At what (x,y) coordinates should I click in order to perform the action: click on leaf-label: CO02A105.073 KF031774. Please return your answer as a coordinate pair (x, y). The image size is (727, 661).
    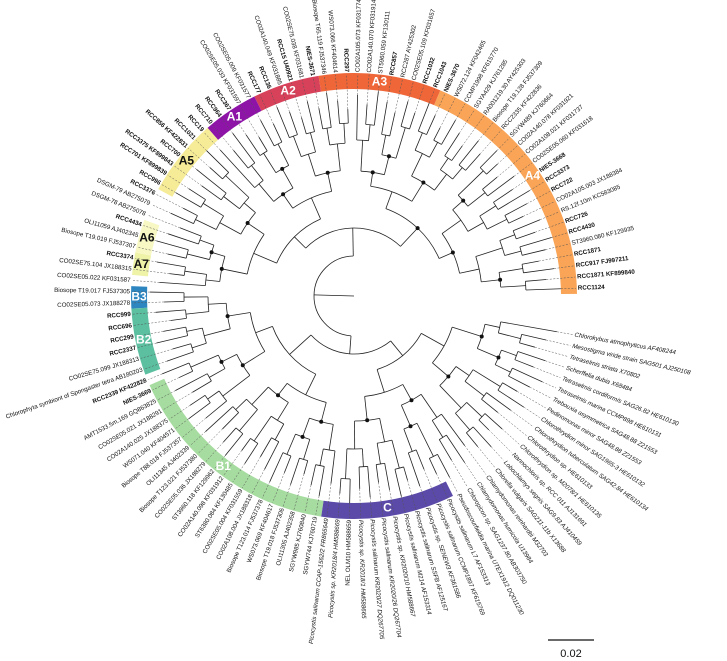
    Looking at the image, I should click on (359, 36).